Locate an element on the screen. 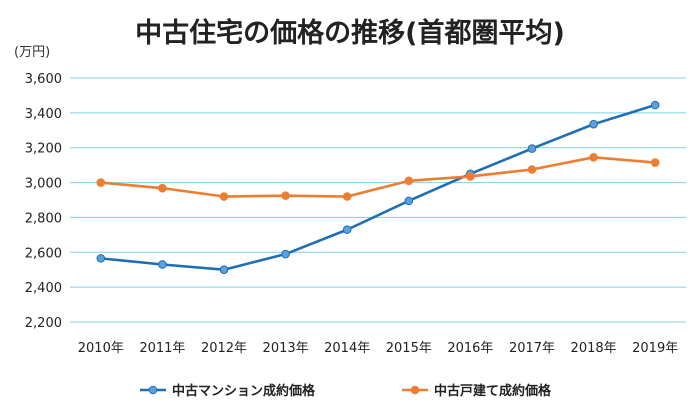  x-tick-label: 2012年 is located at coordinates (224, 348).